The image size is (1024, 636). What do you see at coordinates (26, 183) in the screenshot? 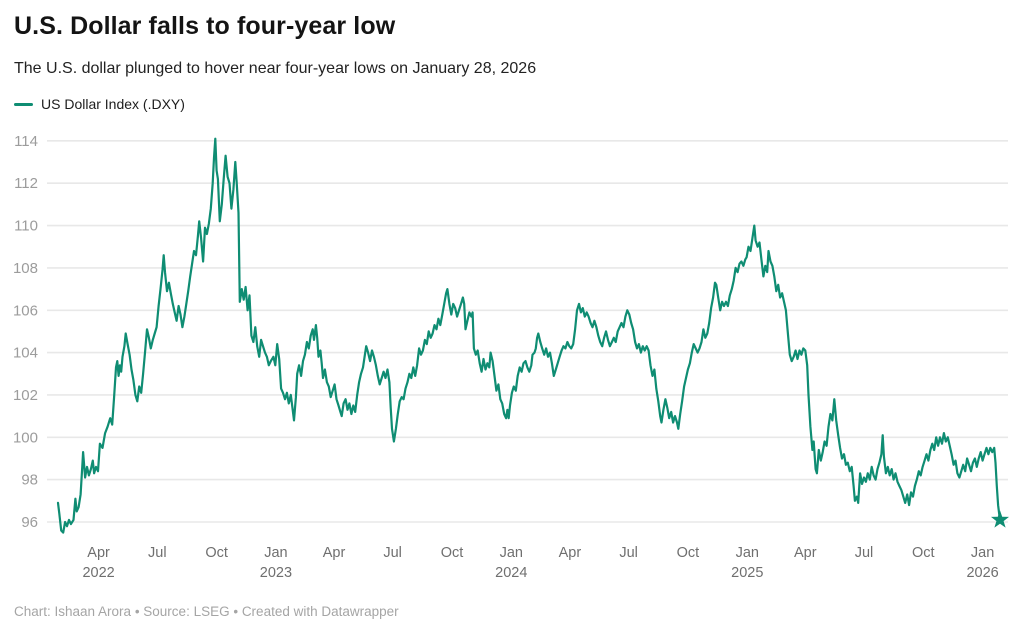
I see `y-tick-label: 112` at bounding box center [26, 183].